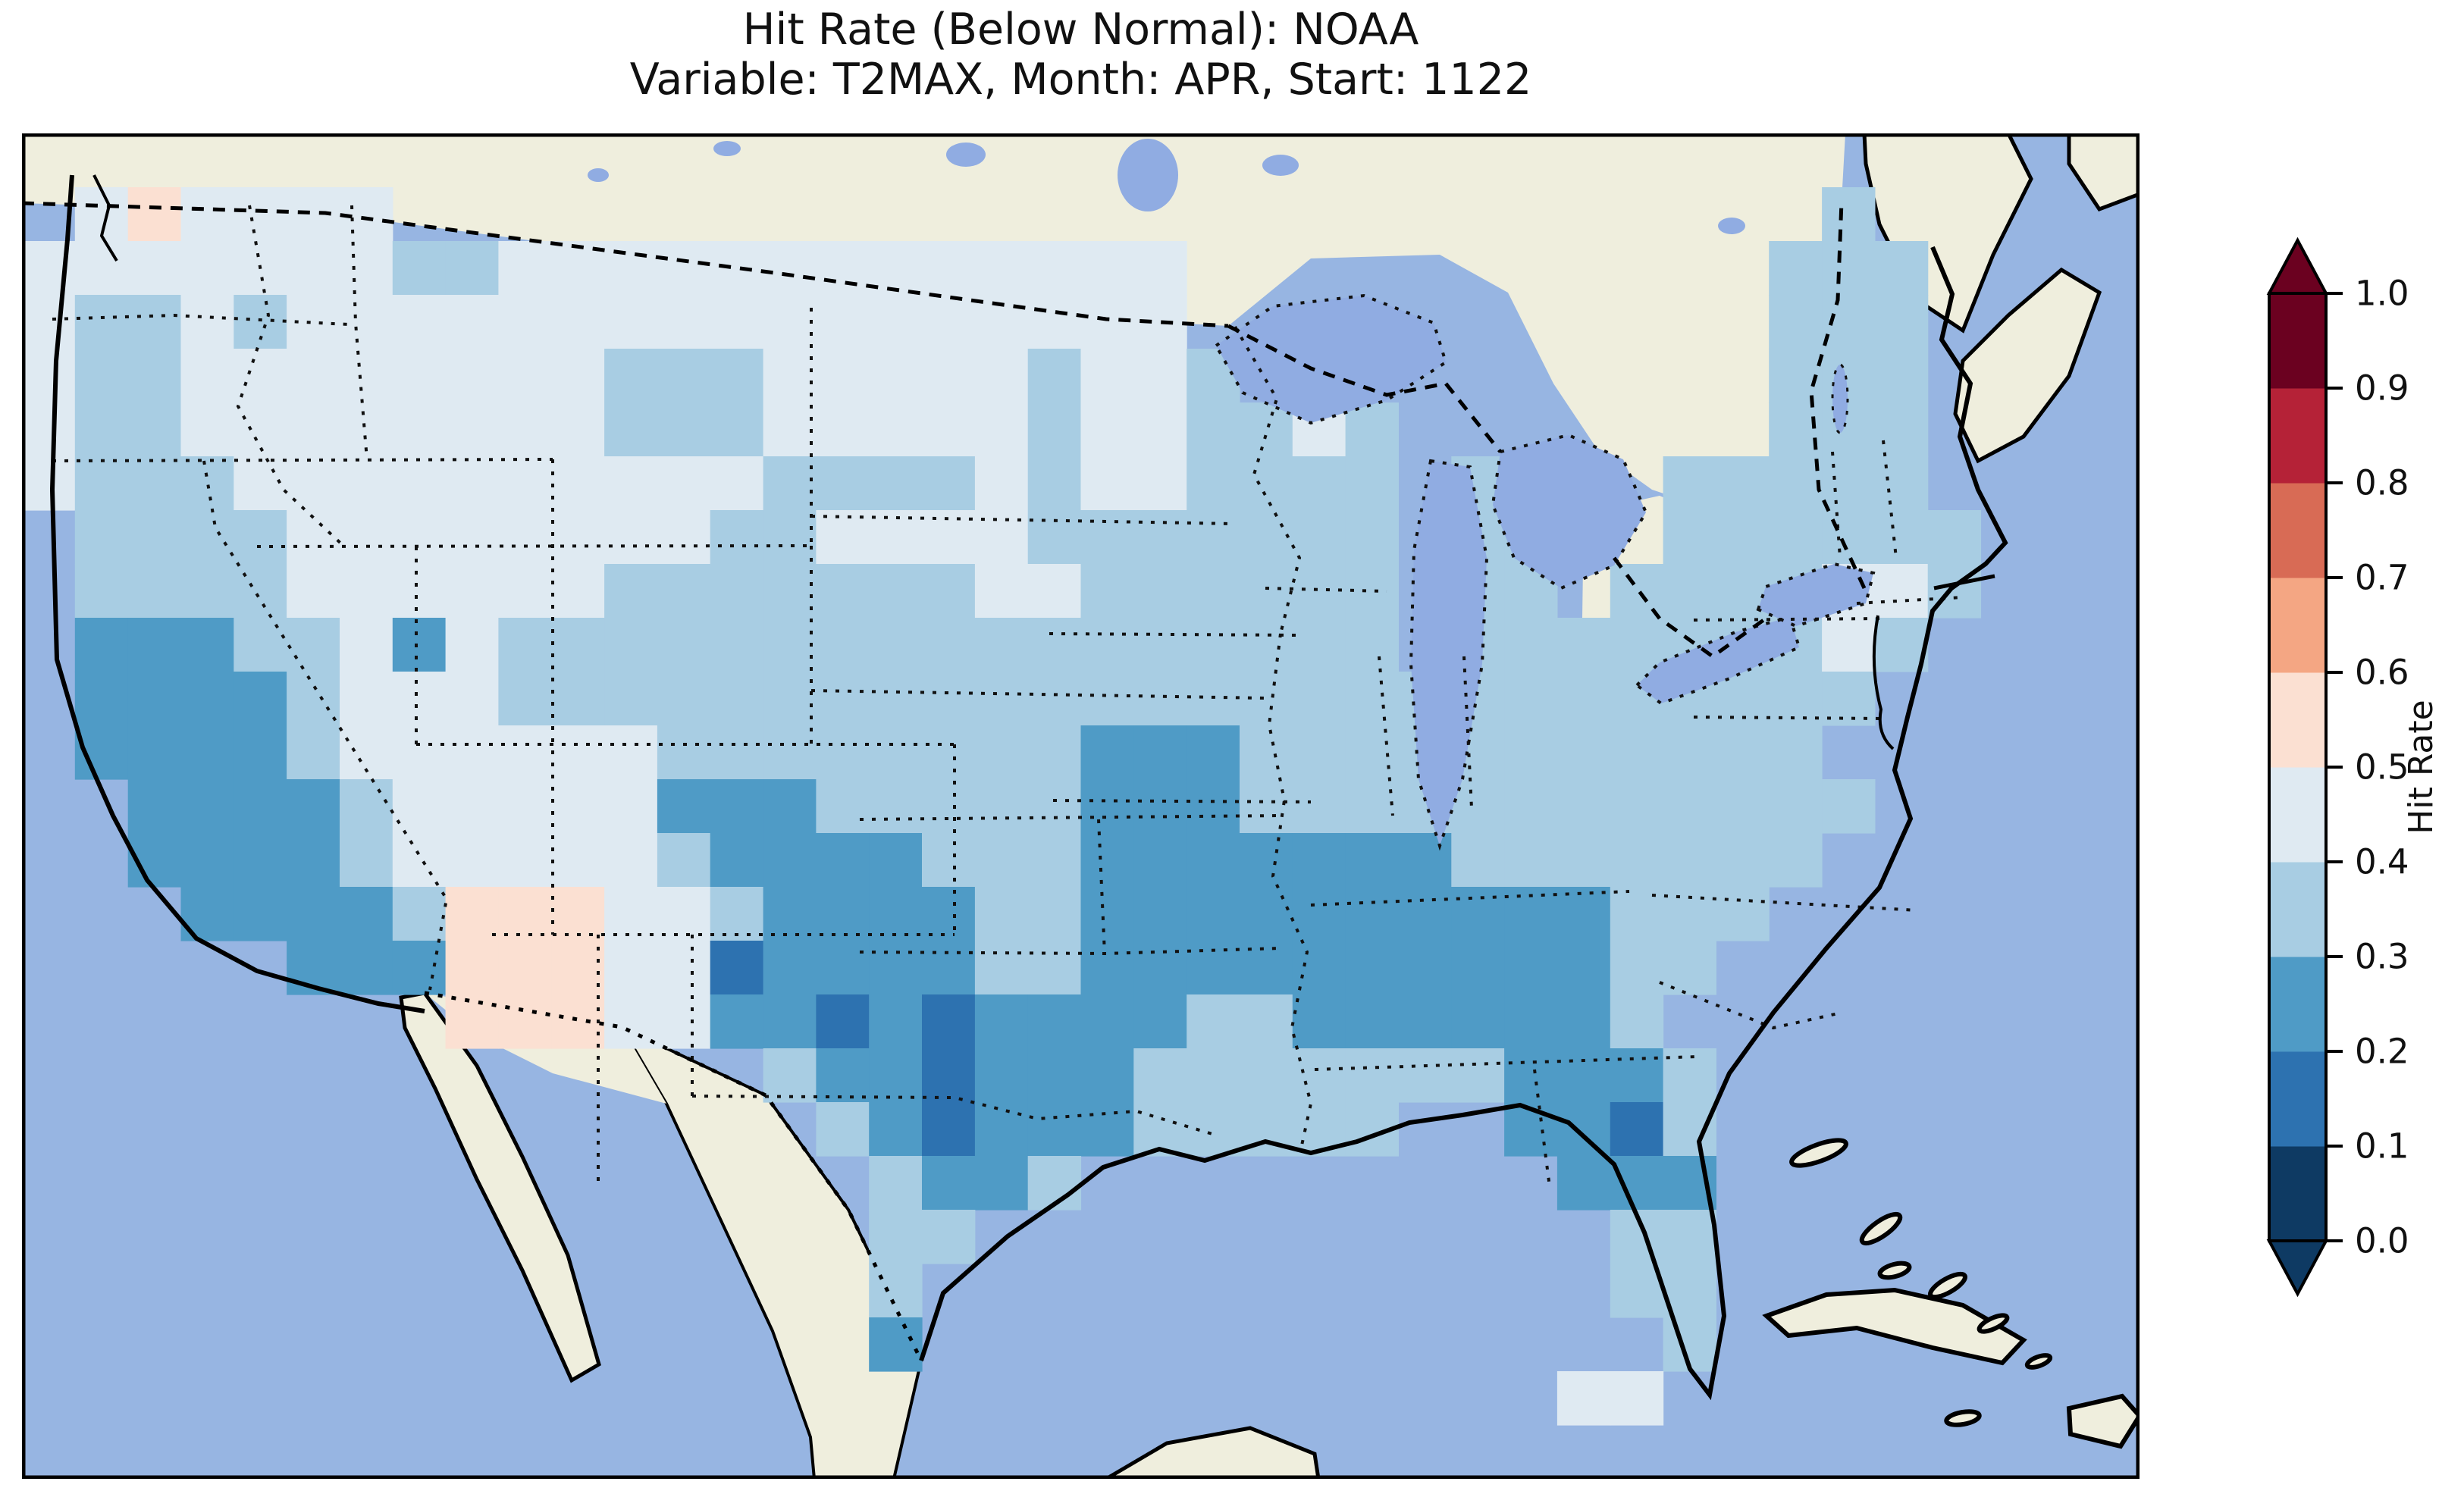 This screenshot has height=1494, width=2464. I want to click on long-island, so click(1964, 582).